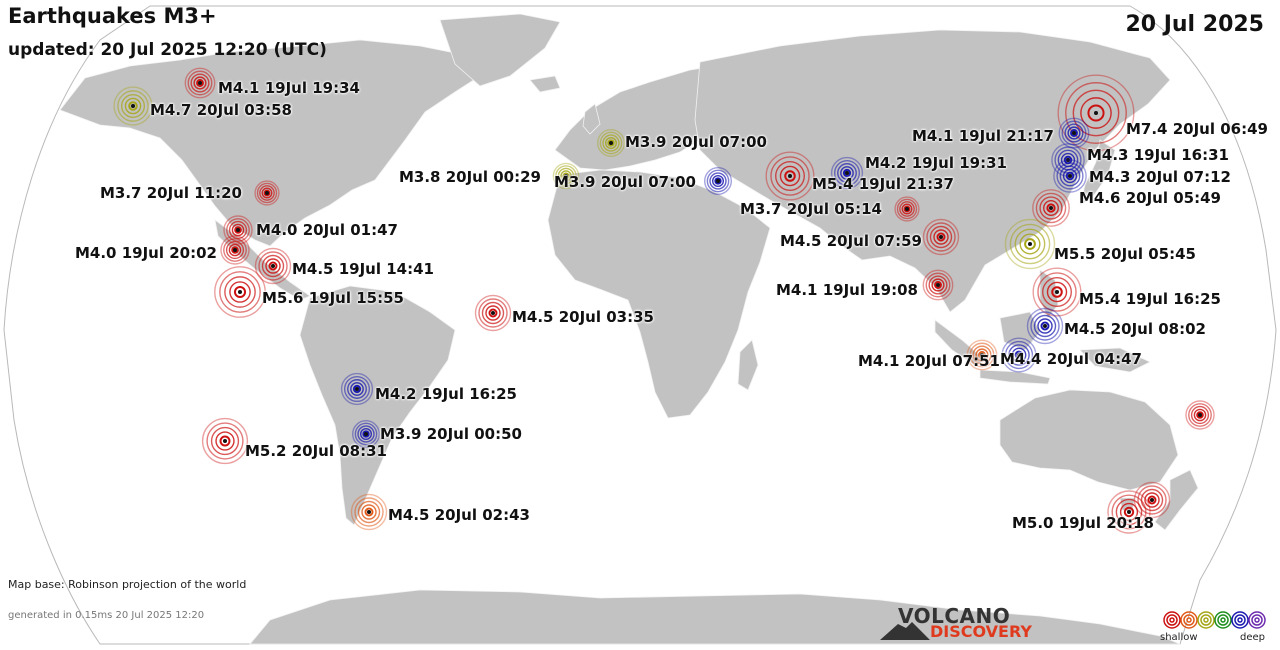 Image resolution: width=1280 pixels, height=650 pixels. Describe the element at coordinates (983, 136) in the screenshot. I see `quake-label: M4.1 19Jul 21:17` at that location.